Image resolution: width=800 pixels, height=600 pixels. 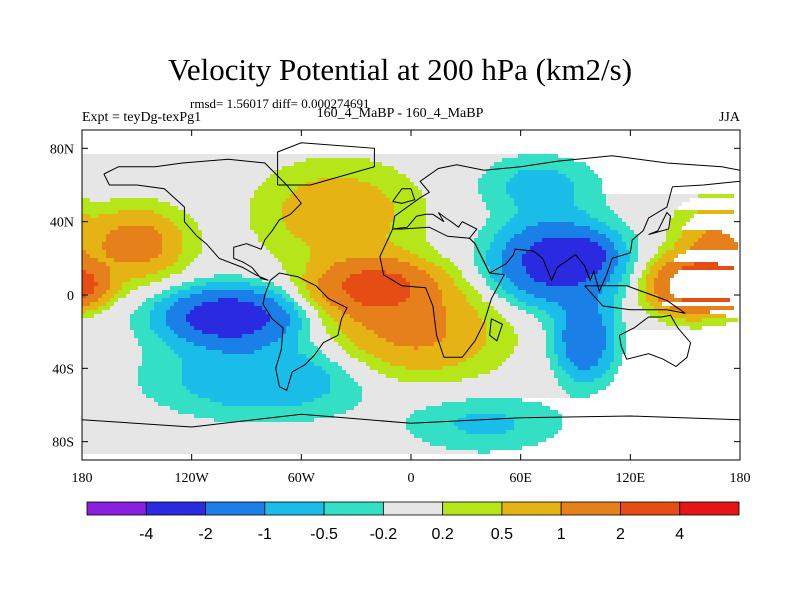 I want to click on colorbar-label: 2, so click(x=620, y=534).